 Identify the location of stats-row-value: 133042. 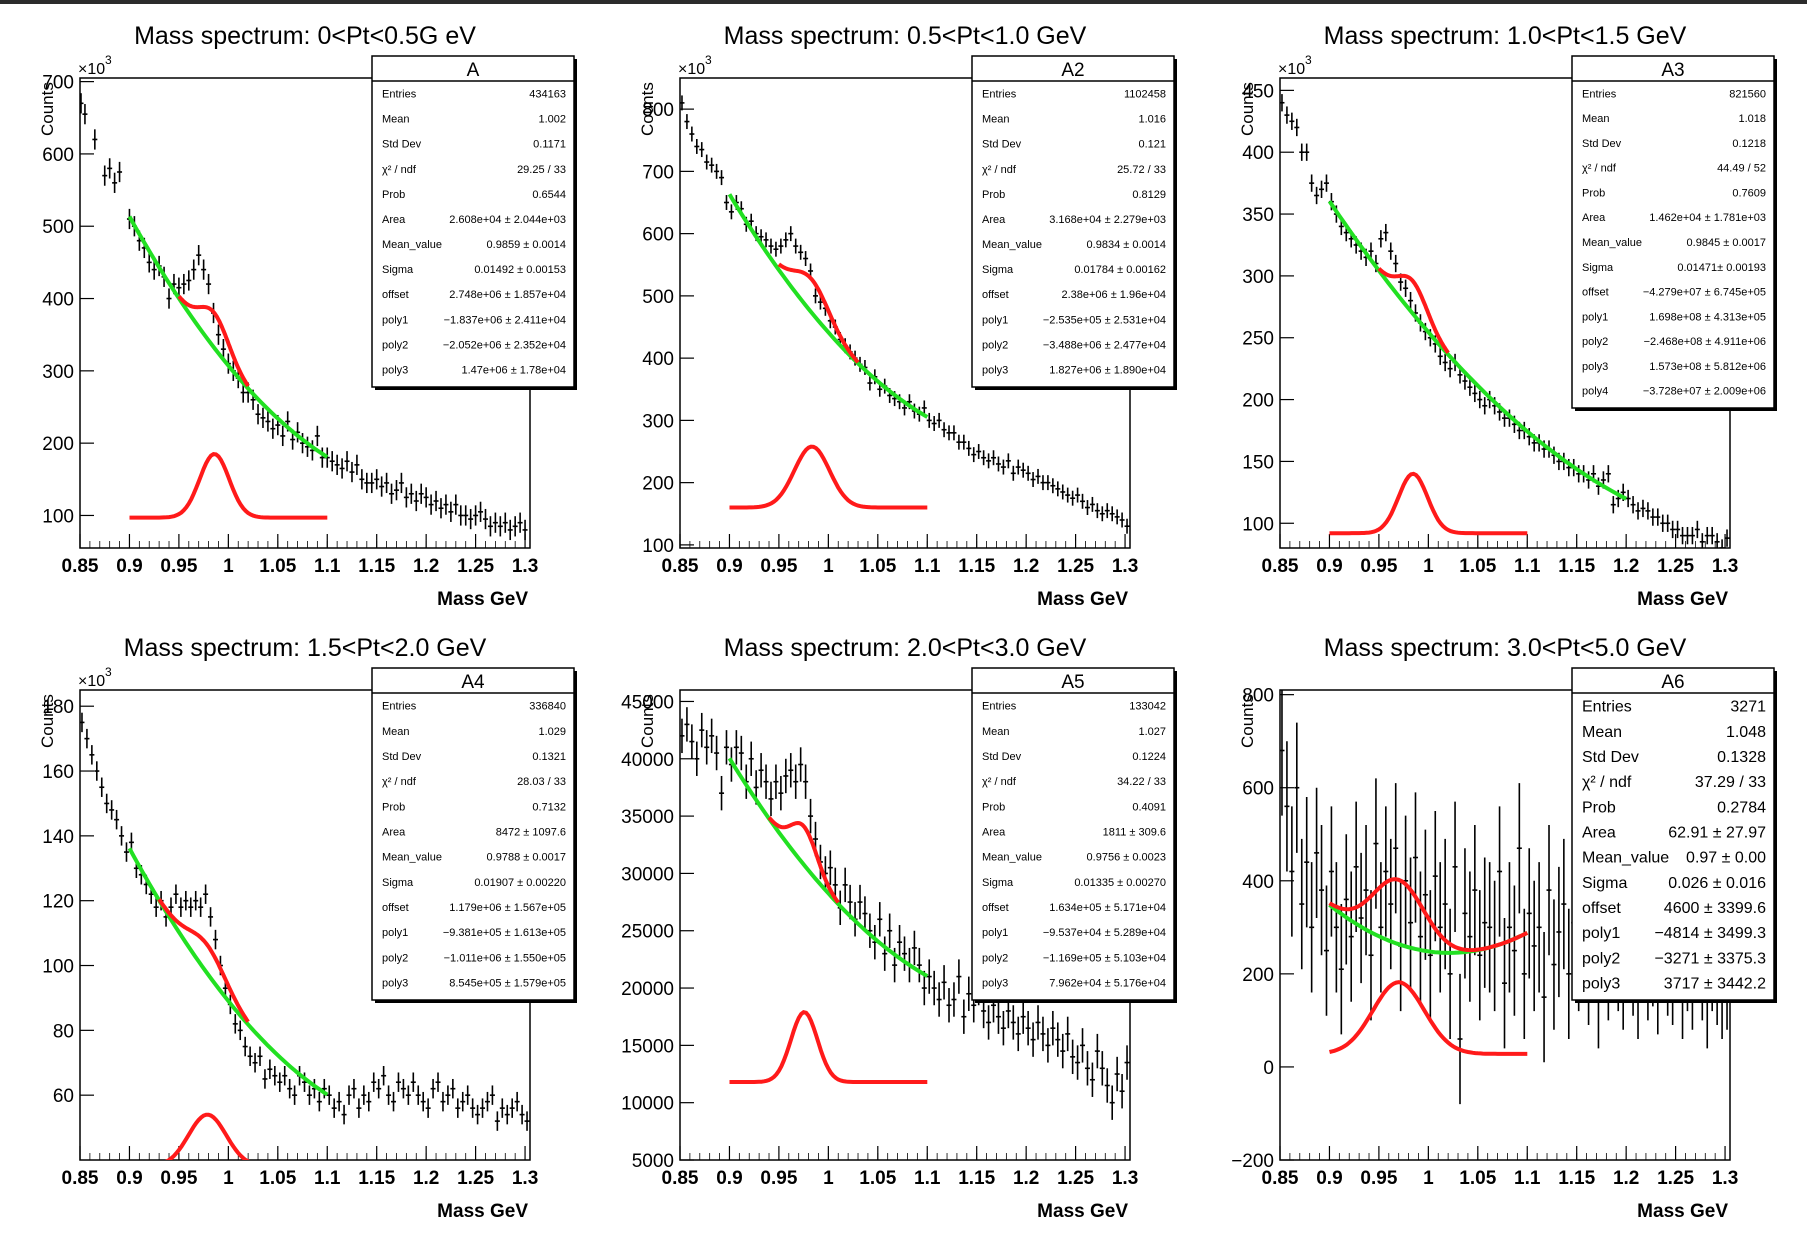
(1147, 707).